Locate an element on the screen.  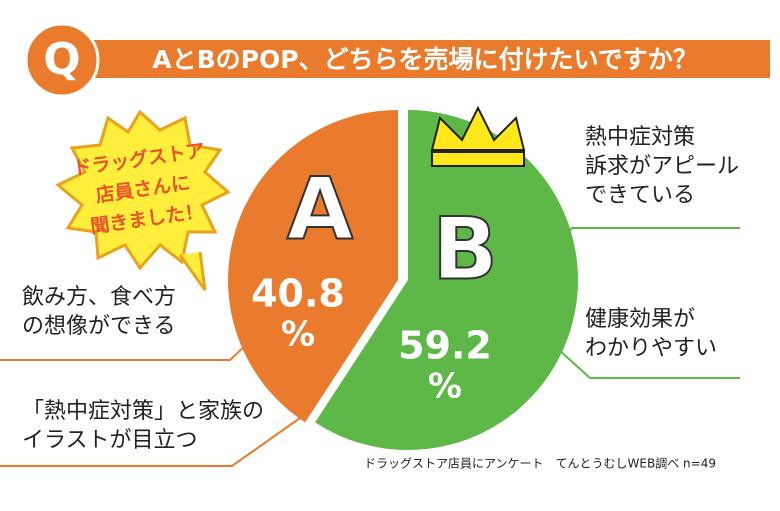
category-label: A is located at coordinates (320, 209).